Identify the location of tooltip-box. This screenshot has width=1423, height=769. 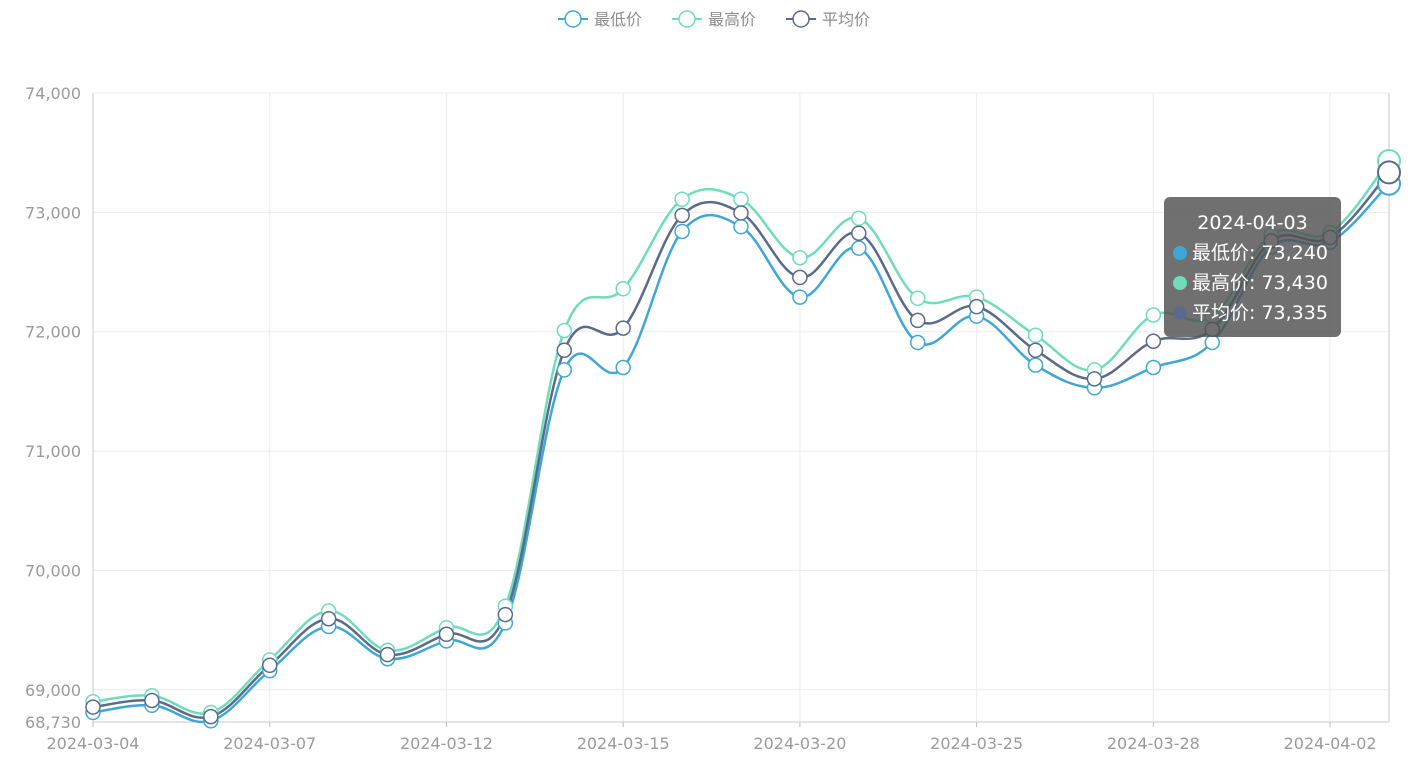
(1252, 267).